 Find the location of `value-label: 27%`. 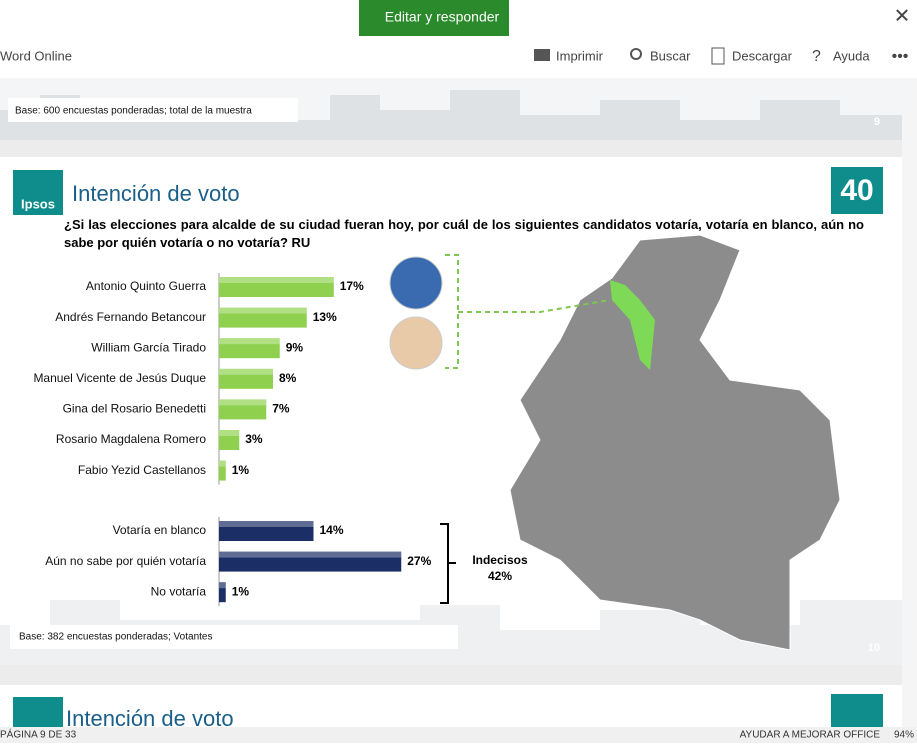

value-label: 27% is located at coordinates (419, 561).